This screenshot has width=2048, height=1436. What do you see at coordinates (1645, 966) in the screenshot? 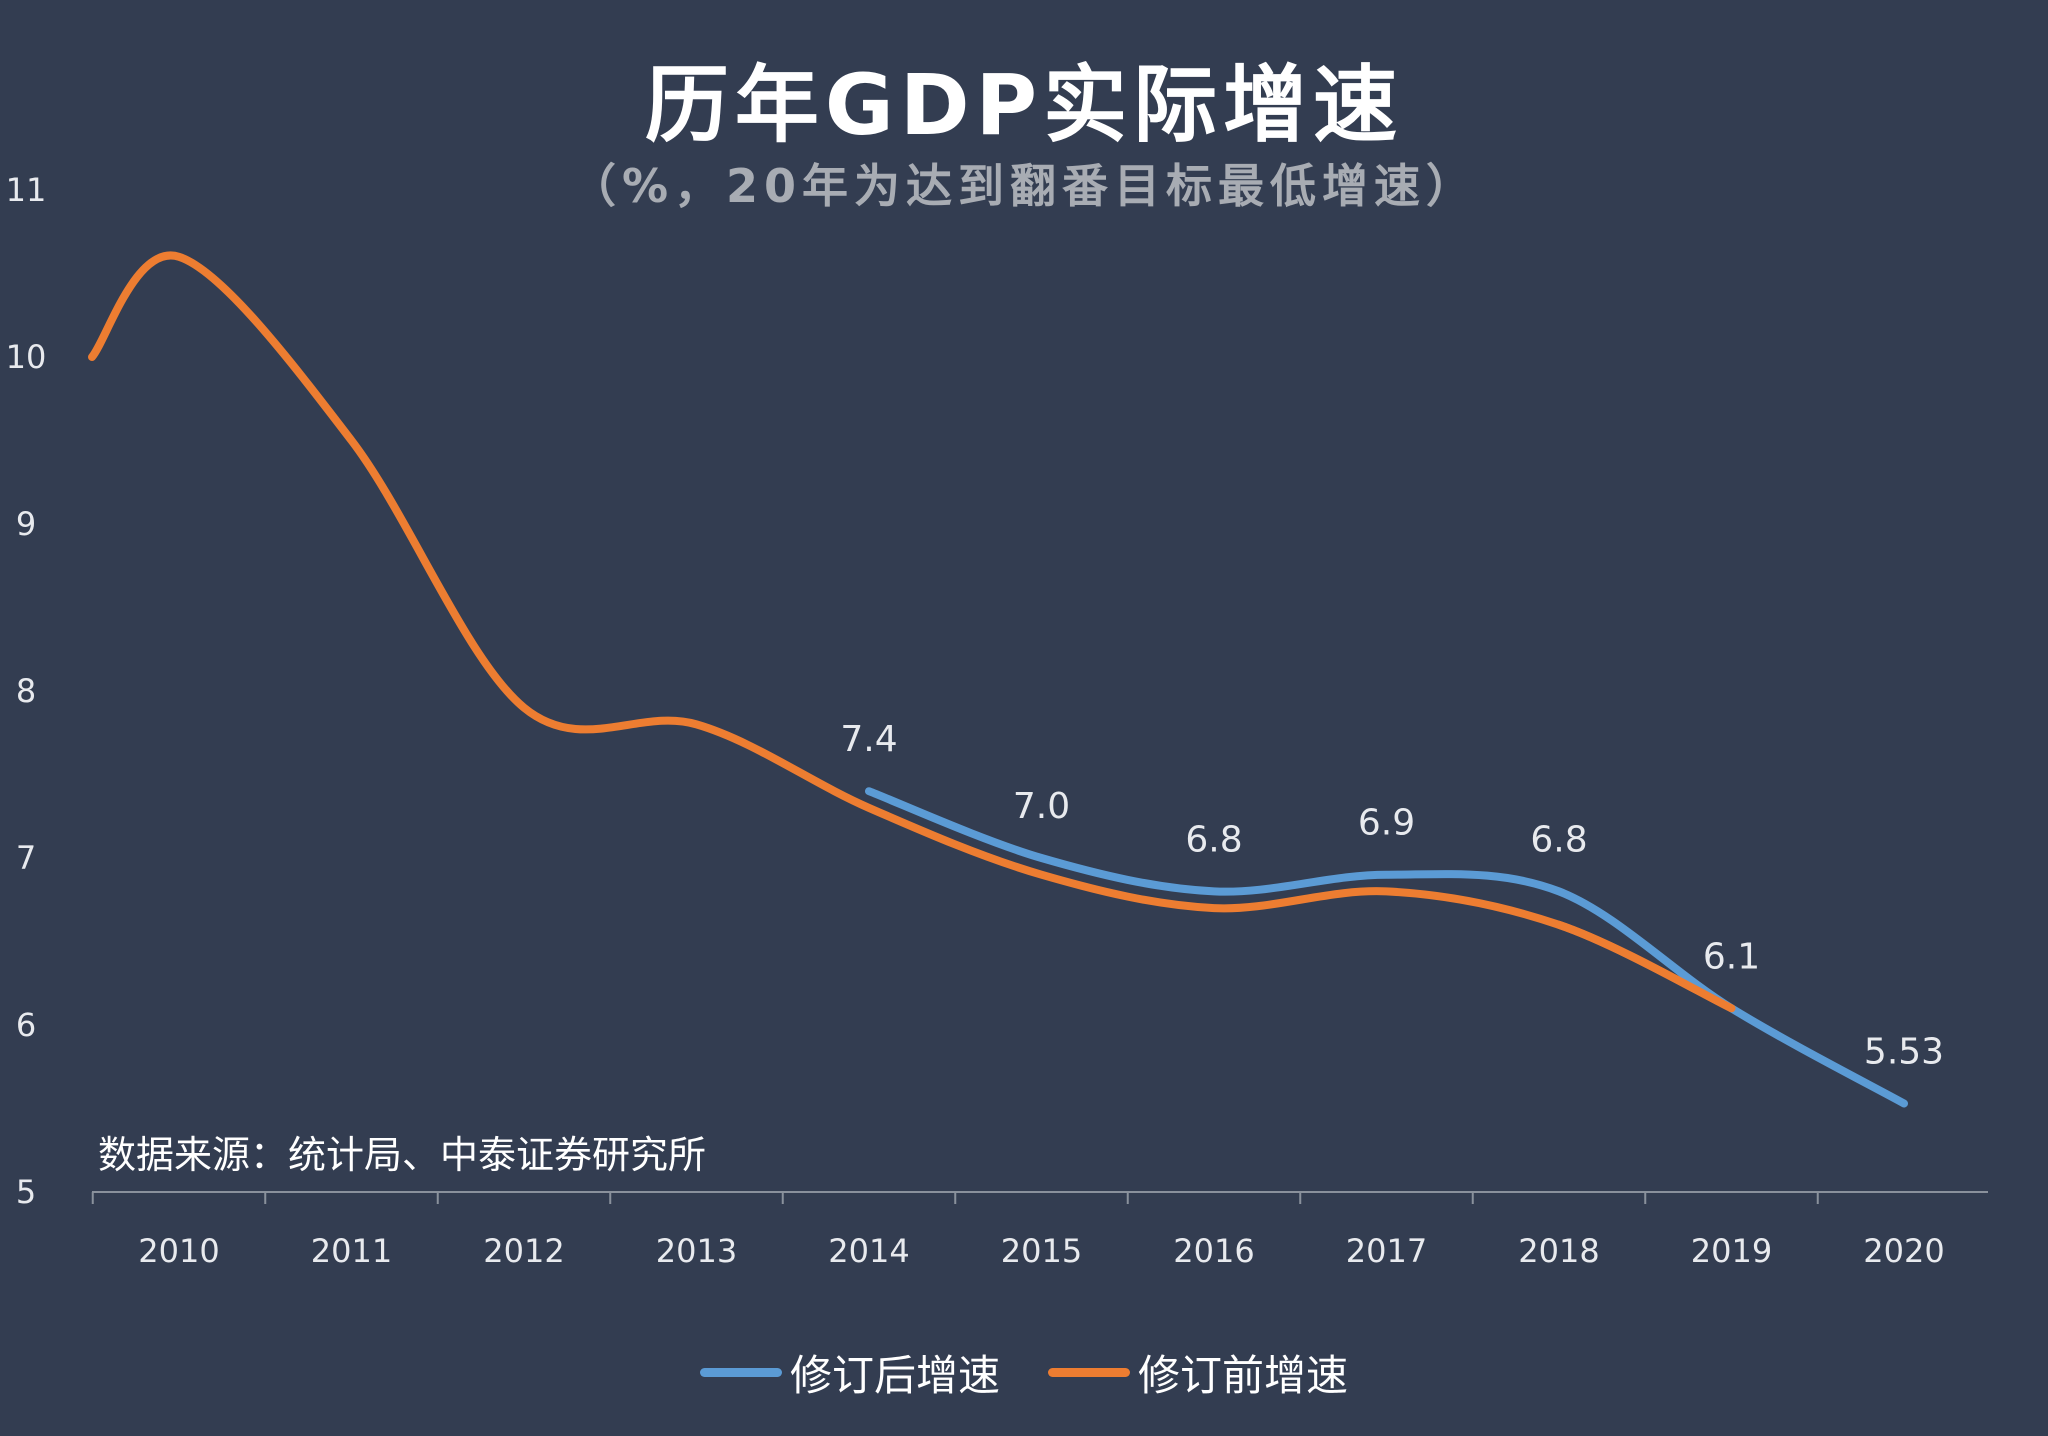
I see `series-line-original-overlay` at bounding box center [1645, 966].